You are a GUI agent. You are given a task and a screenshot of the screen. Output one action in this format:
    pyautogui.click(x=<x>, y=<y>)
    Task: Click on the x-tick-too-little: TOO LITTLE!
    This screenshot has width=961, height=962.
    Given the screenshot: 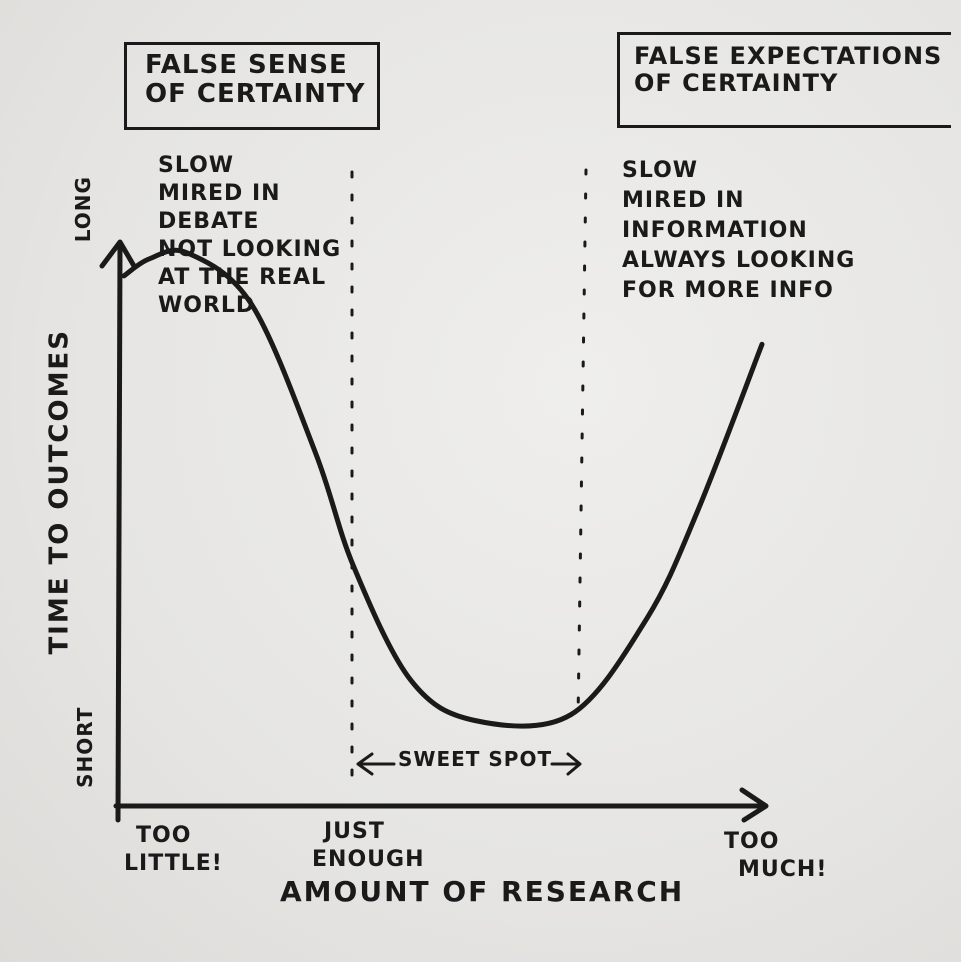 What is the action you would take?
    pyautogui.click(x=173, y=850)
    